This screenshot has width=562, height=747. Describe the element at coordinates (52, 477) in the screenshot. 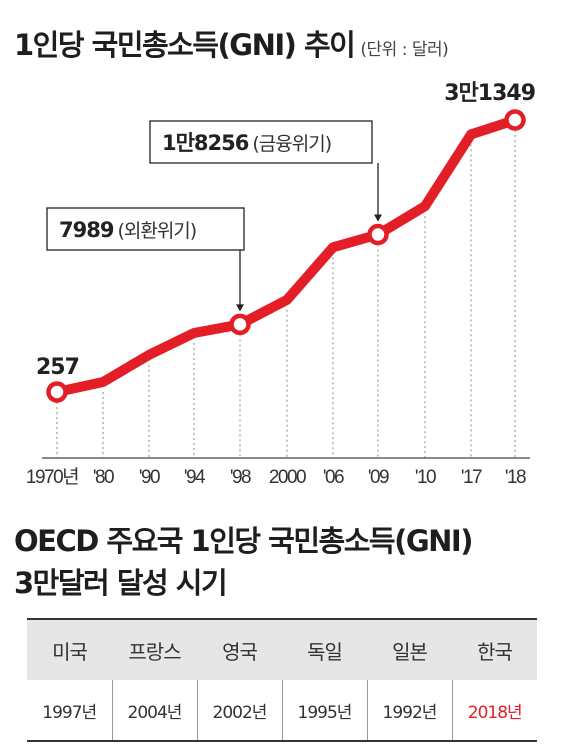

I see `x-tick-label-0: 1970년` at that location.